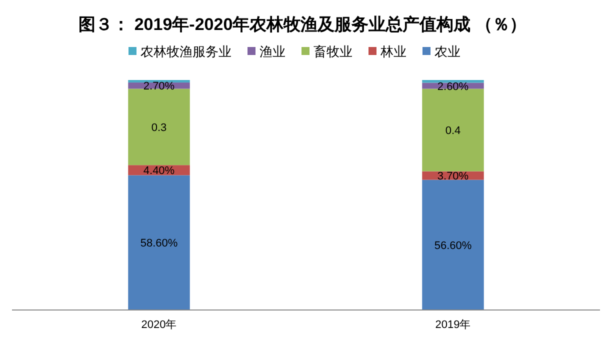 The image size is (605, 340). Describe the element at coordinates (159, 325) in the screenshot. I see `x-tick-label: 2020年` at that location.